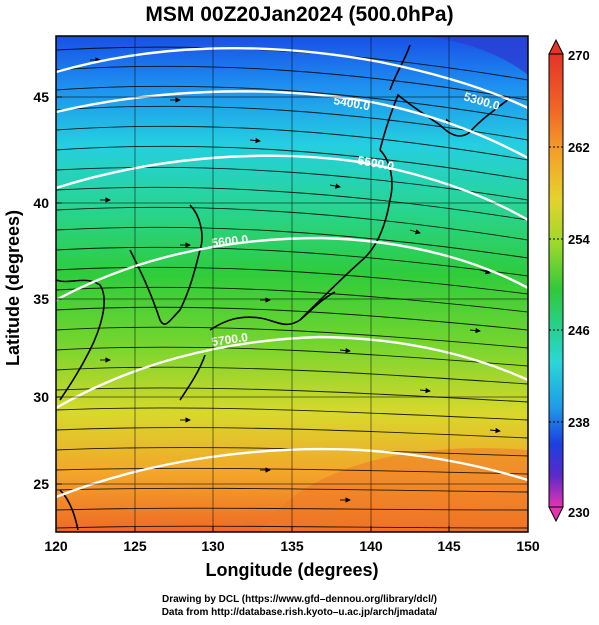 This screenshot has width=599, height=625. Describe the element at coordinates (135, 546) in the screenshot. I see `x-tick-125: 125` at that location.